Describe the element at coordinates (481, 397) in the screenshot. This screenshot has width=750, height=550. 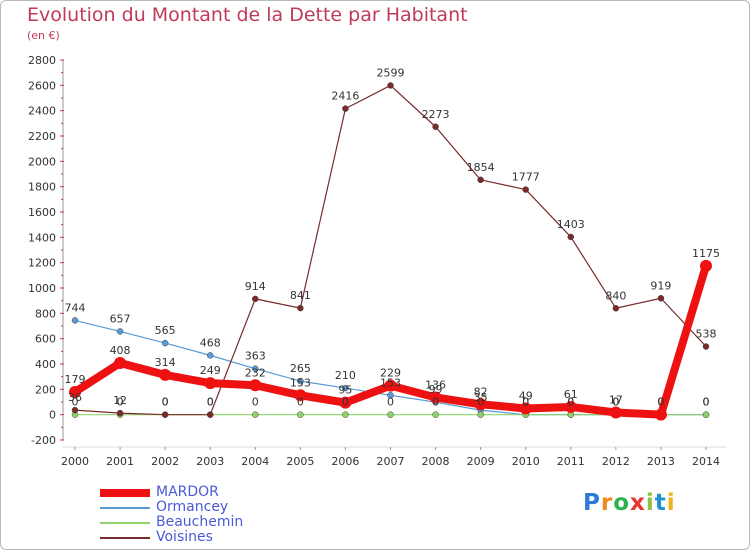
I see `data-label-ormancey: 35` at that location.